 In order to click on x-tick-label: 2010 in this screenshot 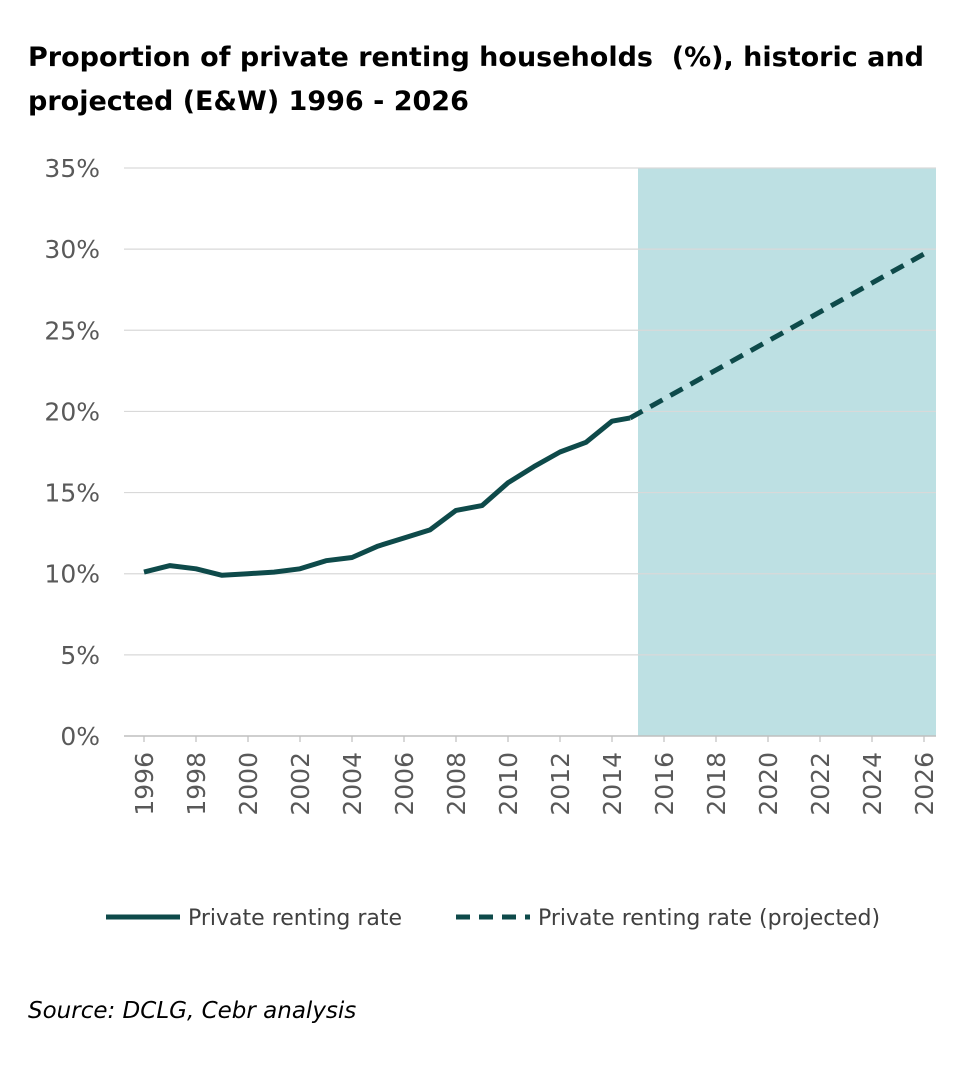, I will do `click(508, 784)`.